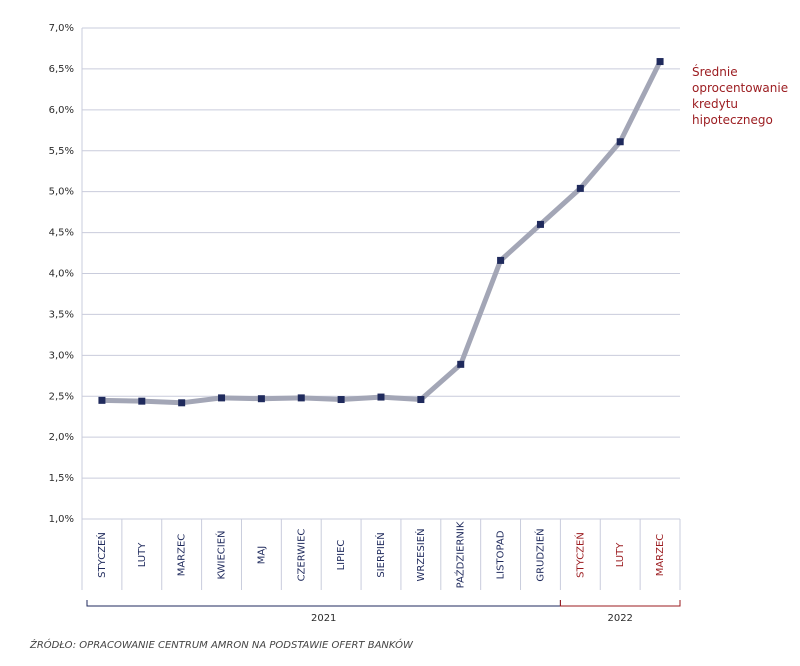  I want to click on y-tick-label: 1,5%, so click(61, 478).